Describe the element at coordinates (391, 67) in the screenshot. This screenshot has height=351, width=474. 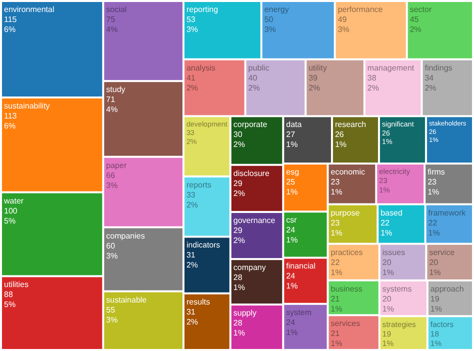
I see `category-label: management` at that location.